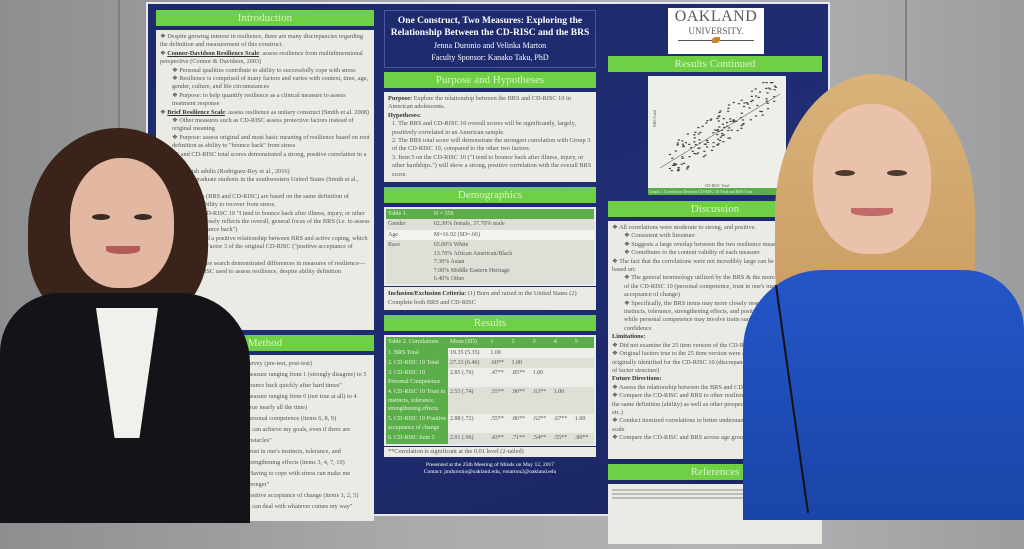  I want to click on demographics-row: Age M=16.92 (SD=.66), so click(490, 235).